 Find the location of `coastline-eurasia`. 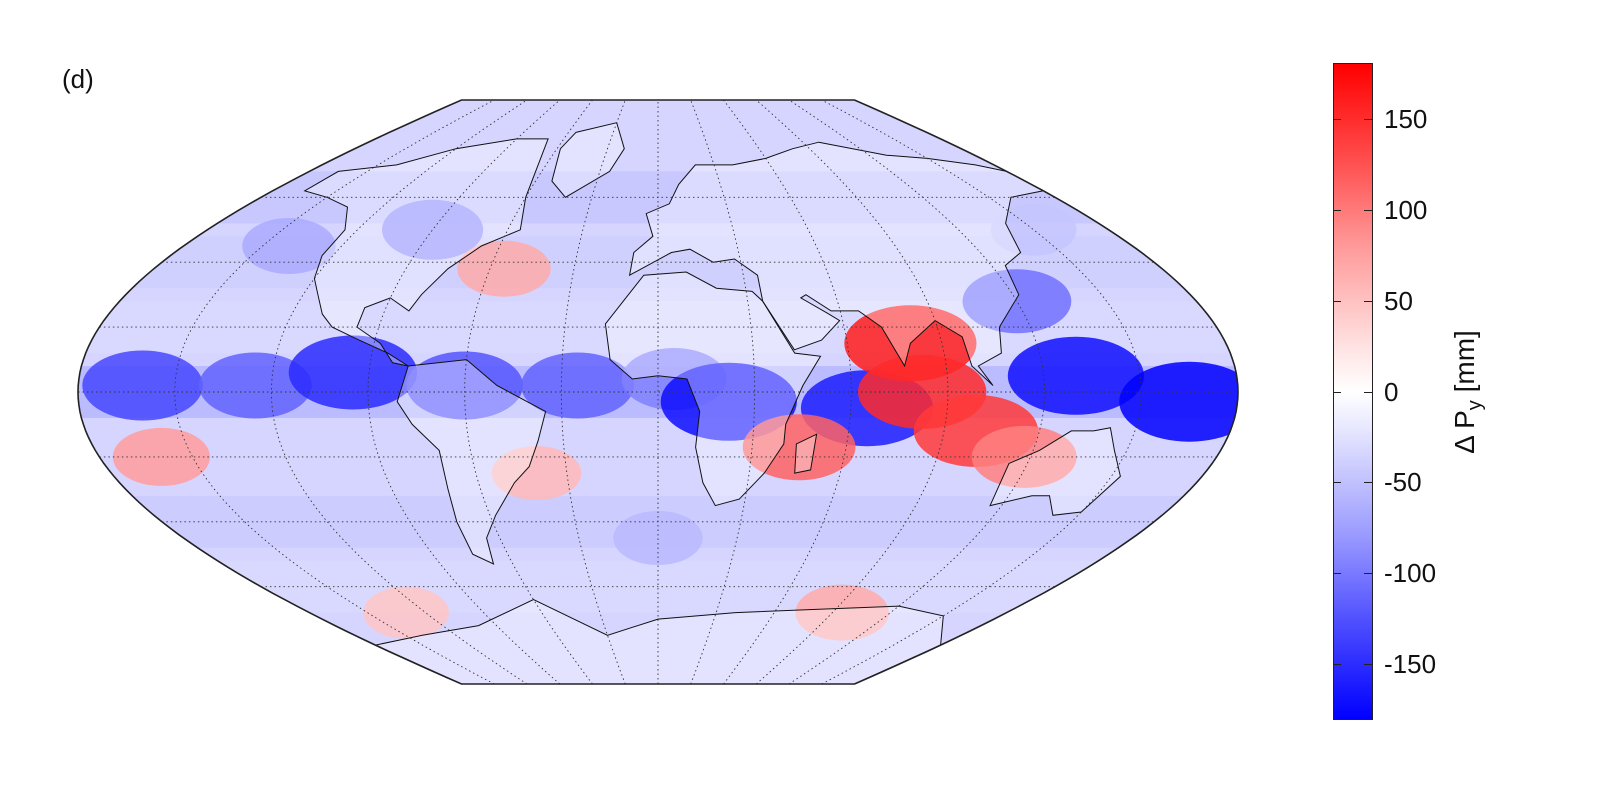

coastline-eurasia is located at coordinates (836, 263).